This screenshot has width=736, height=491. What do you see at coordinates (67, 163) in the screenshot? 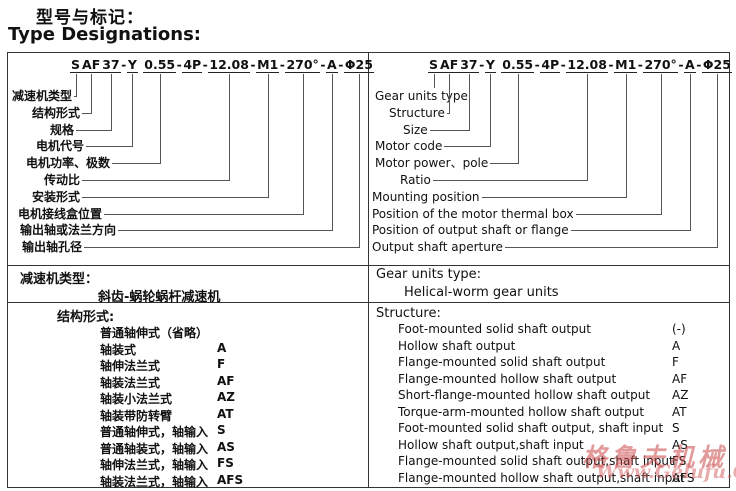
I see `diagram-label-zh: 电机功率、极数` at bounding box center [67, 163].